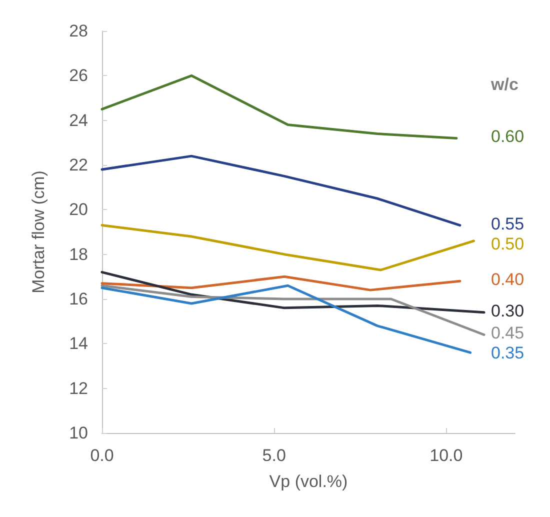 The height and width of the screenshot is (517, 550). What do you see at coordinates (507, 310) in the screenshot?
I see `series-label: 0.30` at bounding box center [507, 310].